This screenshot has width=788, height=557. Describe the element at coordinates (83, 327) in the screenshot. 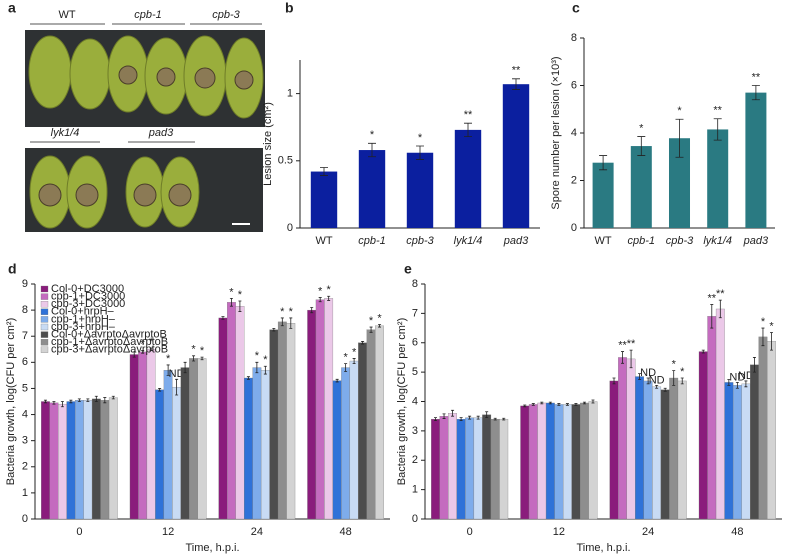

I see `legend-label: cpb-3+hrpH–` at that location.